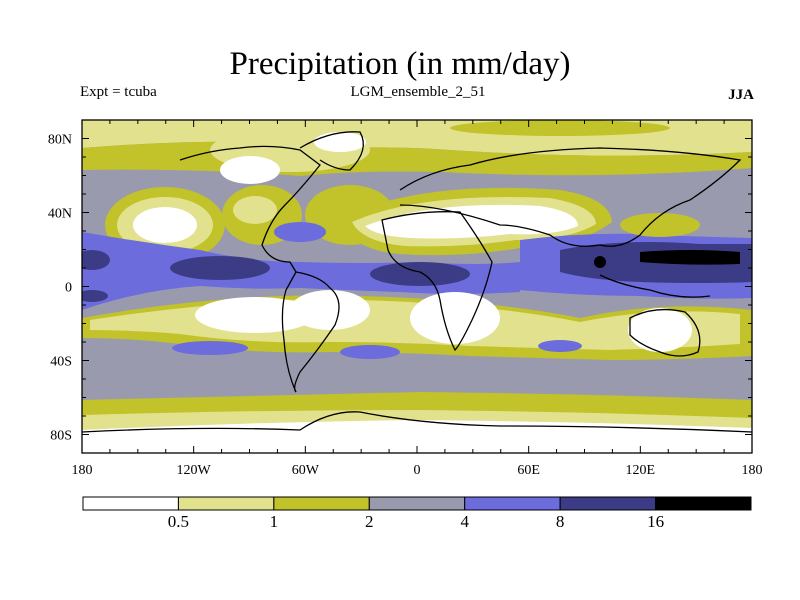  What do you see at coordinates (274, 521) in the screenshot?
I see `colorbar-label: 1` at bounding box center [274, 521].